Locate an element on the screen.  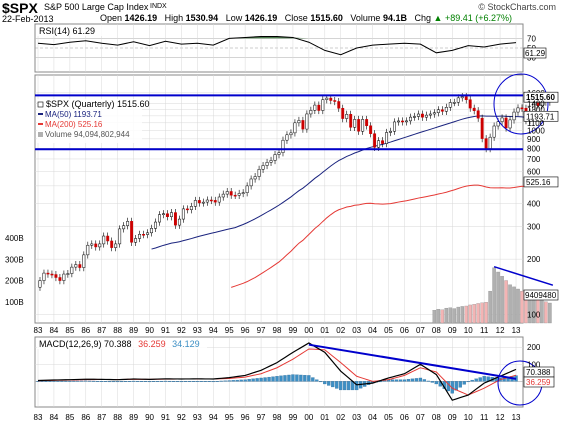
high-value: 1530.94 is located at coordinates (202, 18).